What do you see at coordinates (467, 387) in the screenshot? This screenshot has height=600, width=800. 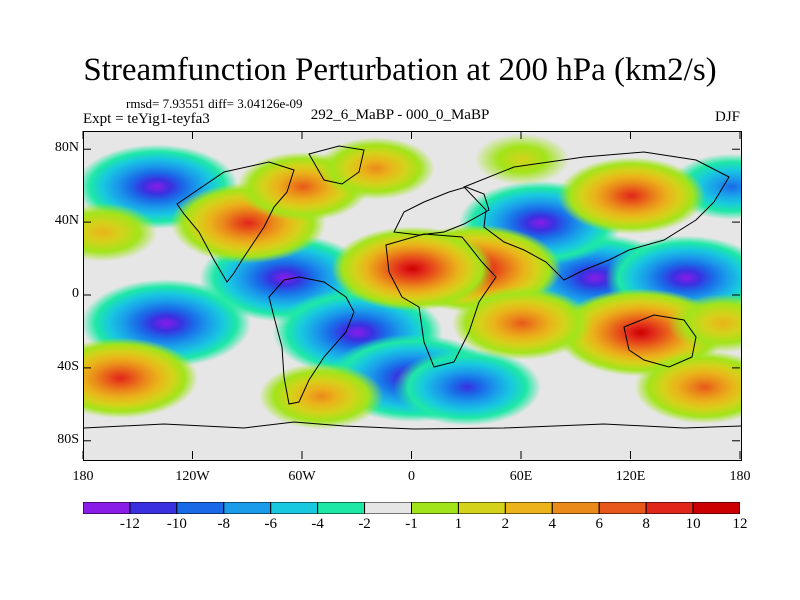 I see `negative-anomaly-center` at bounding box center [467, 387].